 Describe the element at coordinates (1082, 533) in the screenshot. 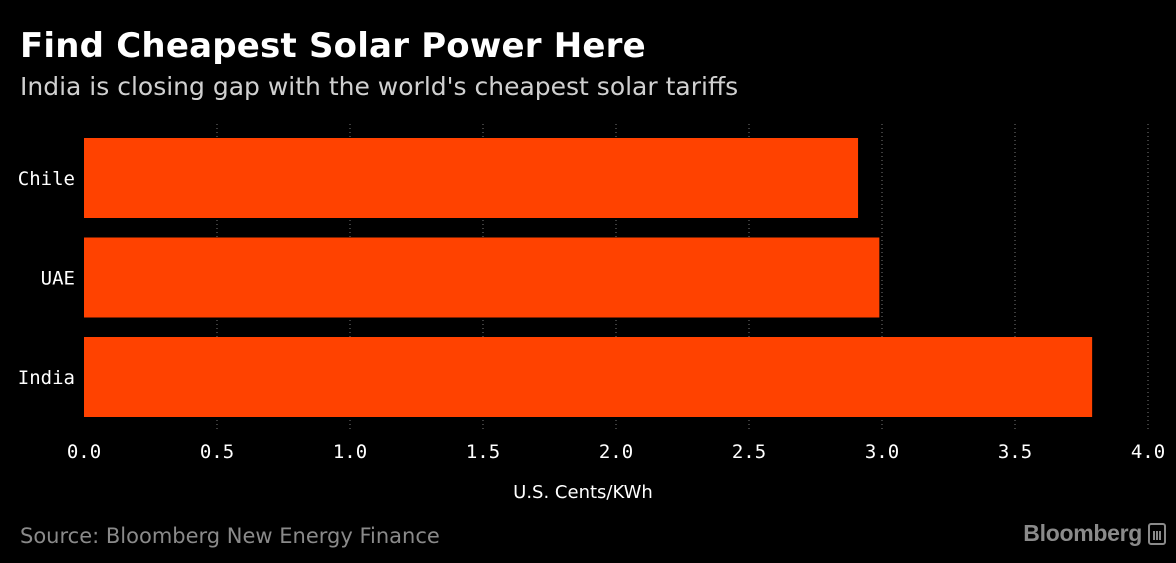

I see `brand-name: Bloomberg` at that location.